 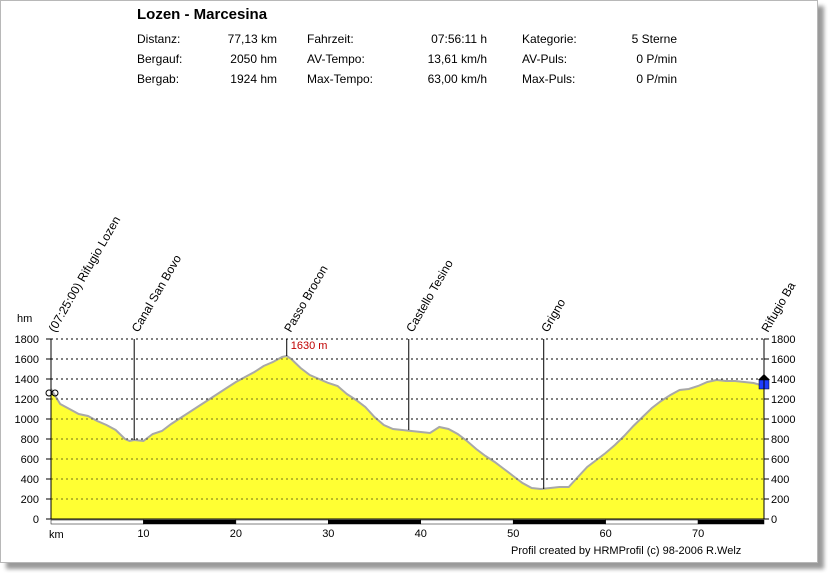 What do you see at coordinates (27, 380) in the screenshot?
I see `y-tick-label-left: 1400` at bounding box center [27, 380].